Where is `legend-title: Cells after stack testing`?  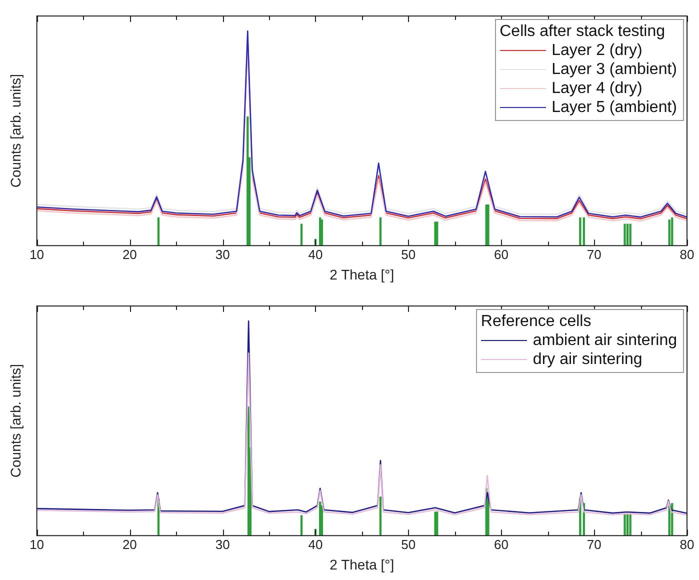
legend-title: Cells after stack testing is located at coordinates (583, 31).